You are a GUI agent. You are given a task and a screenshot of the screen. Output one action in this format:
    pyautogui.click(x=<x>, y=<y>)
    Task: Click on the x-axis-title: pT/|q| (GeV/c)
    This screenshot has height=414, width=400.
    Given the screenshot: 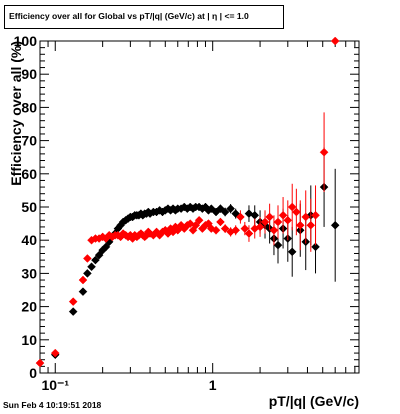 What is the action you would take?
    pyautogui.click(x=314, y=401)
    